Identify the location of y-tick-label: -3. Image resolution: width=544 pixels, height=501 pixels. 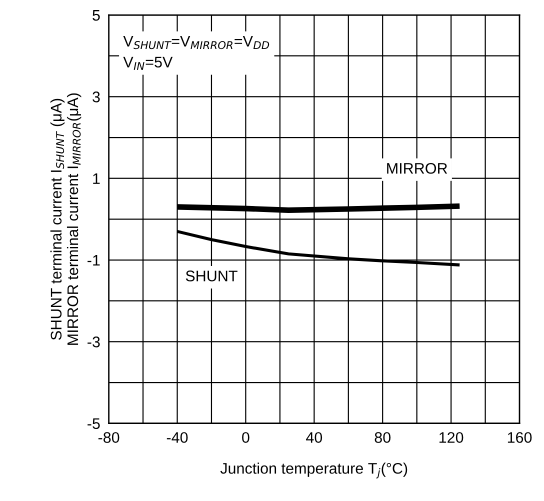
(94, 342).